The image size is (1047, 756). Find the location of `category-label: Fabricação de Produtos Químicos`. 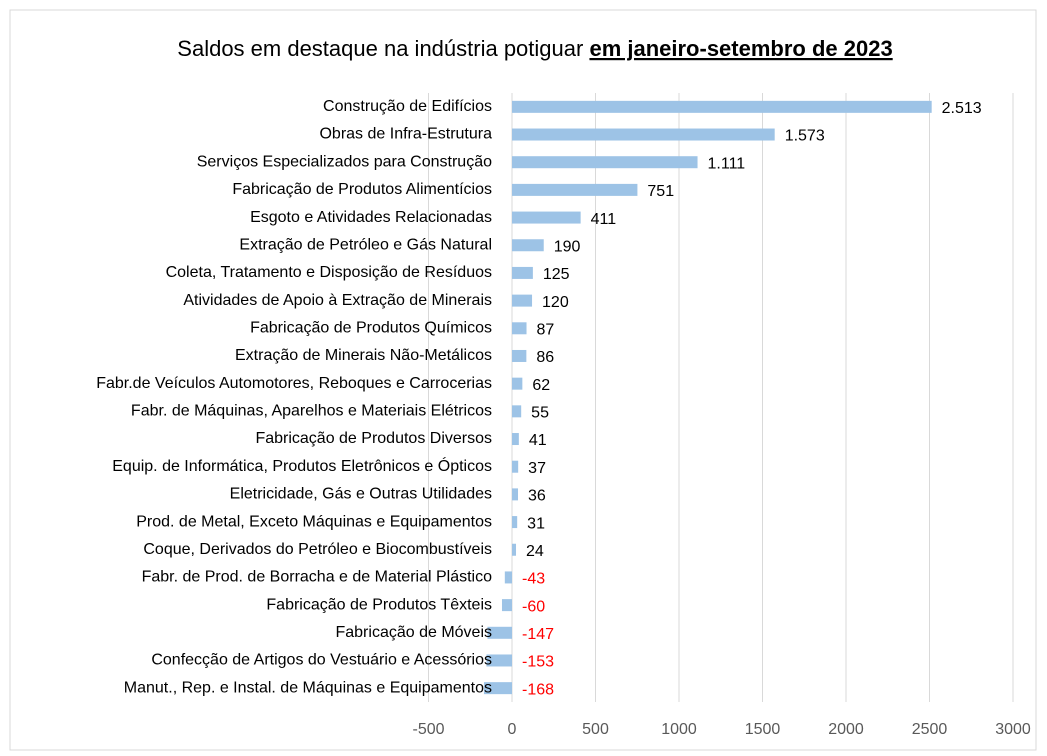

category-label: Fabricação de Produtos Químicos is located at coordinates (371, 328).